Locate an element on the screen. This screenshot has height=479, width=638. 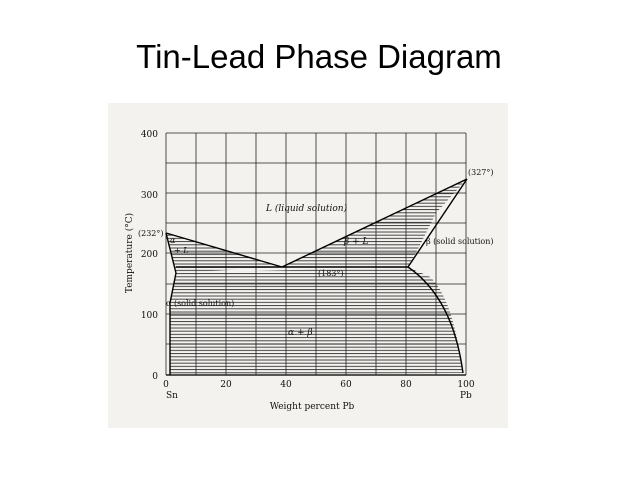
solidus-alpha is located at coordinates (171, 253).